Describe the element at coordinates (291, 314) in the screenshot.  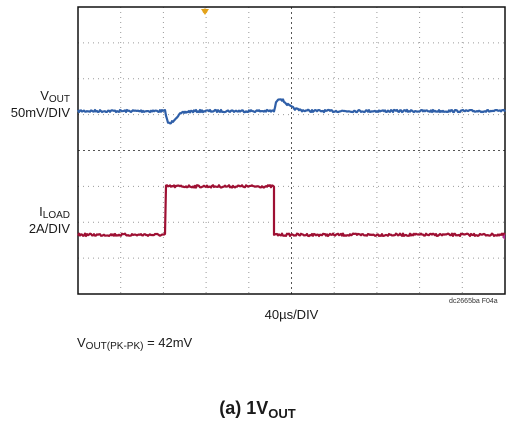
I see `x-axis-label: 40µs/DIV` at that location.